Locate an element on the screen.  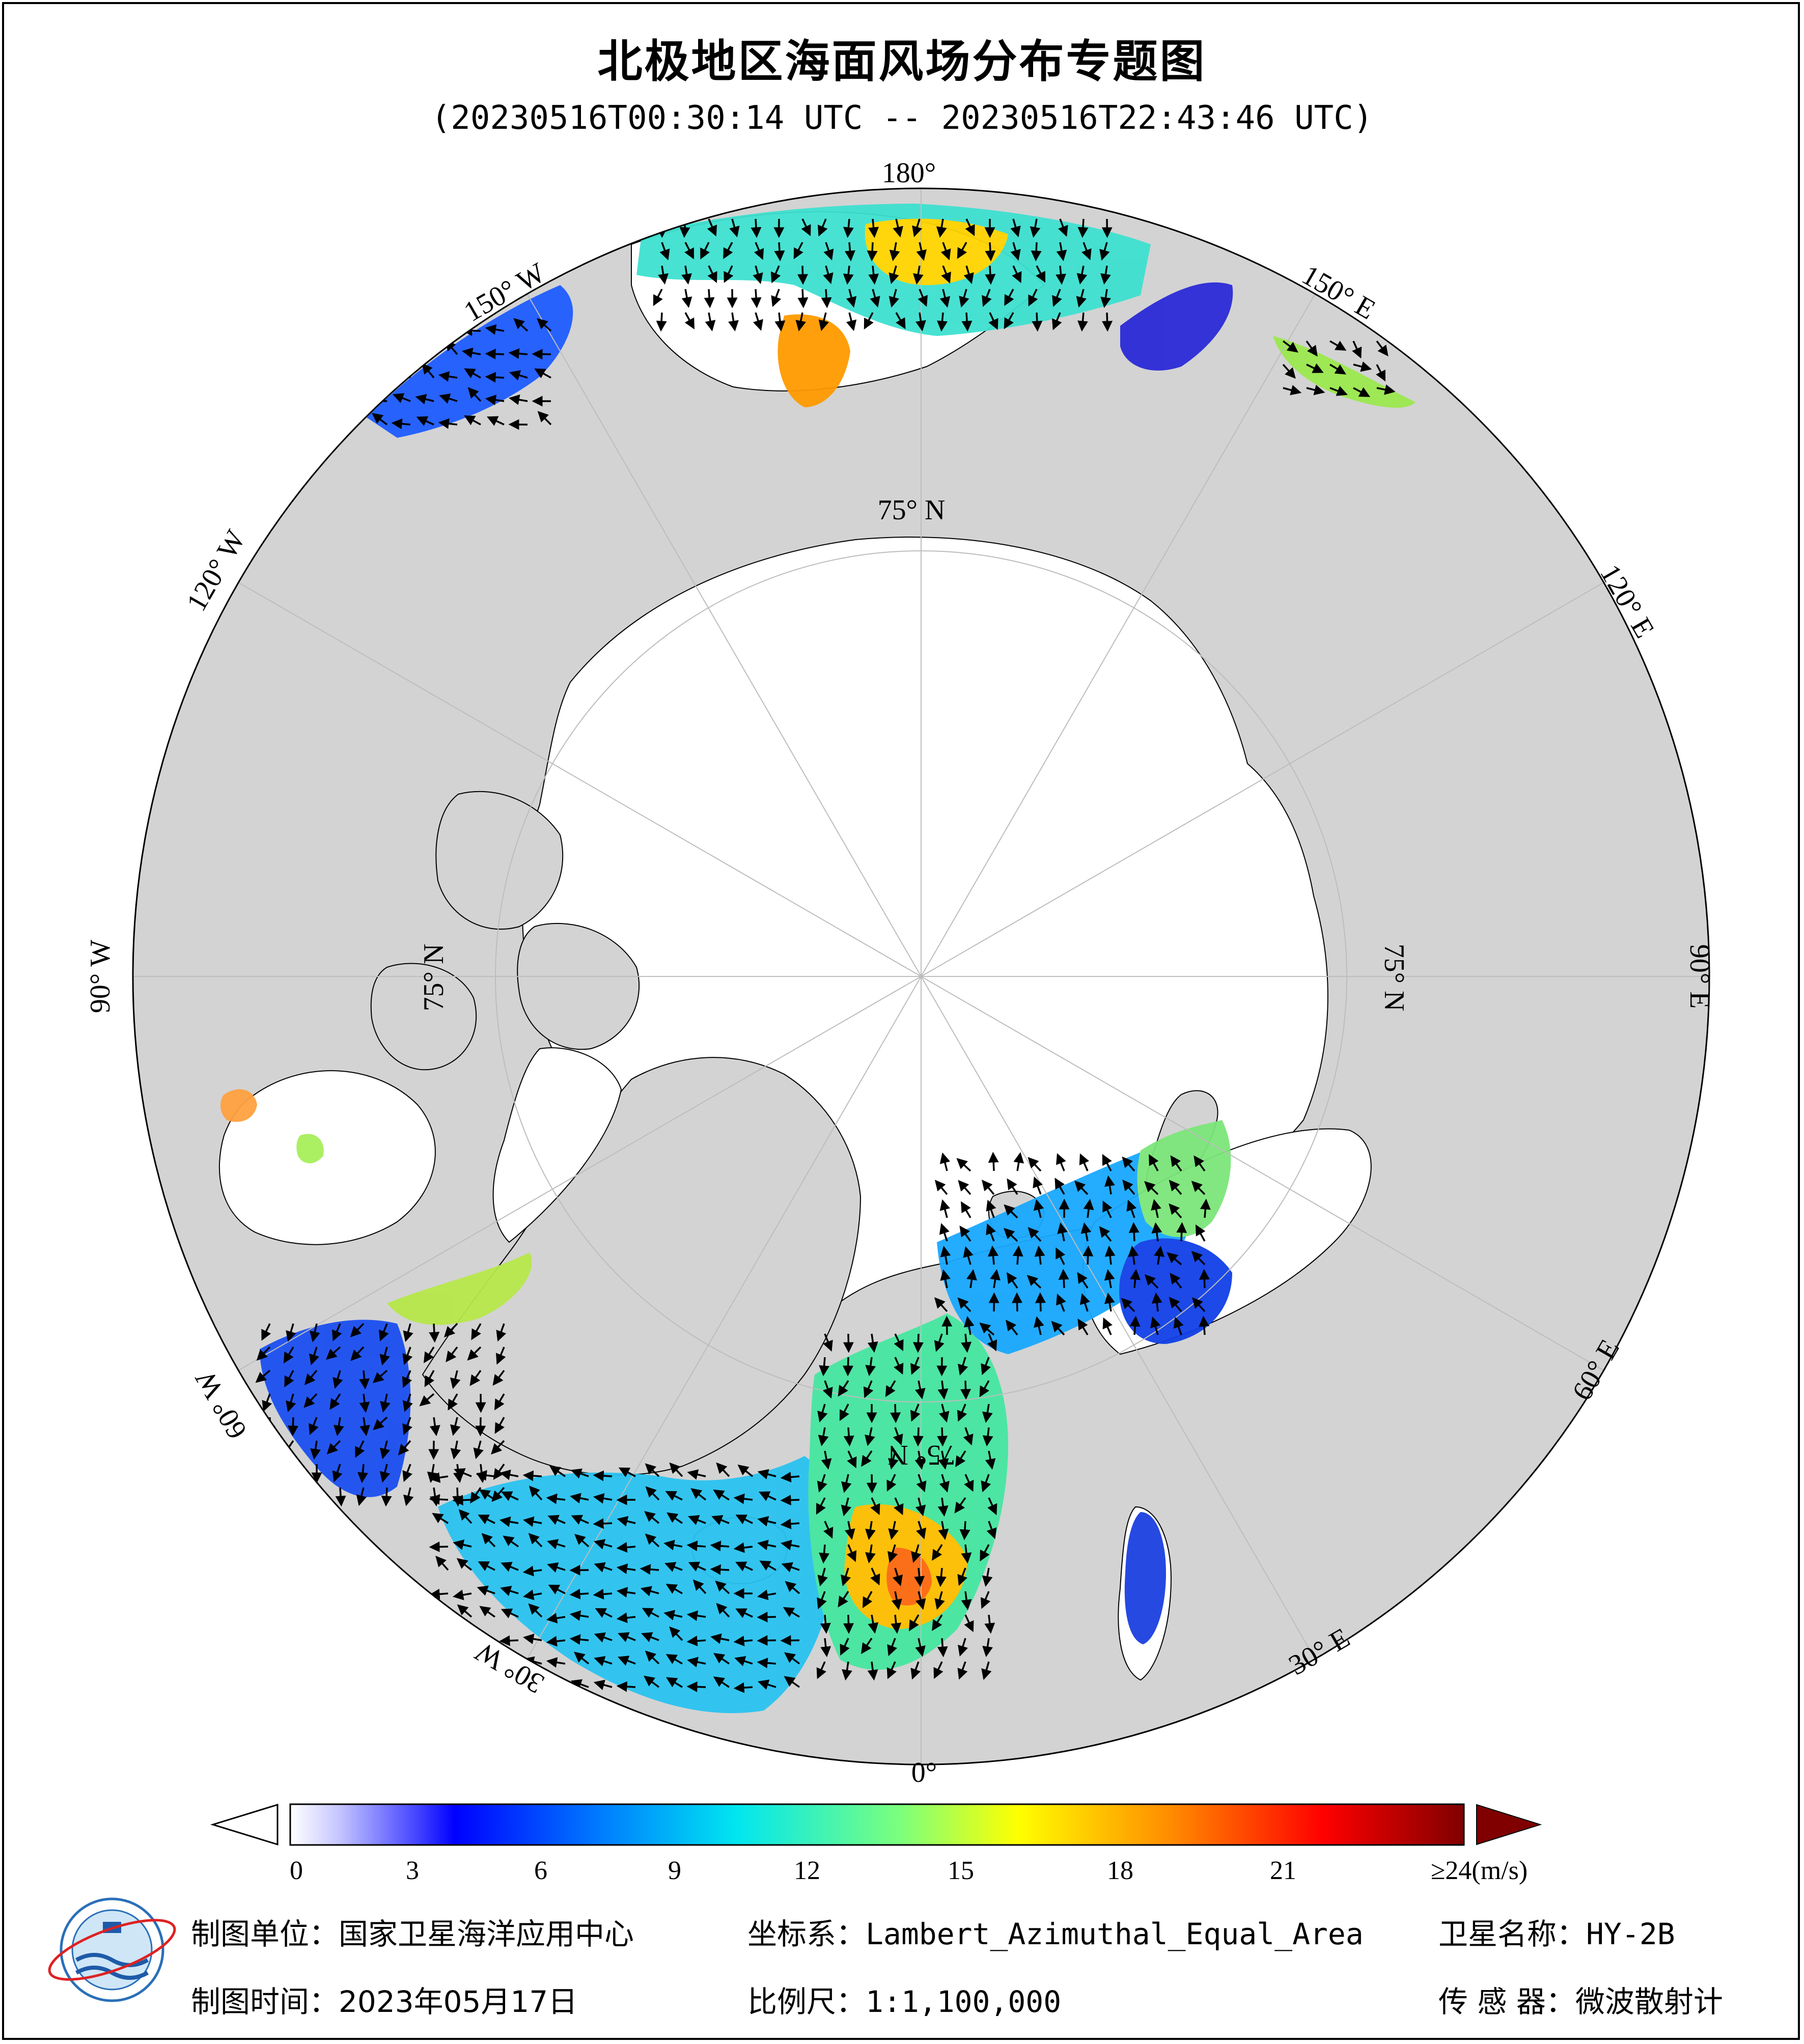
footer-unit-label: 制图单位： is located at coordinates (265, 1934).